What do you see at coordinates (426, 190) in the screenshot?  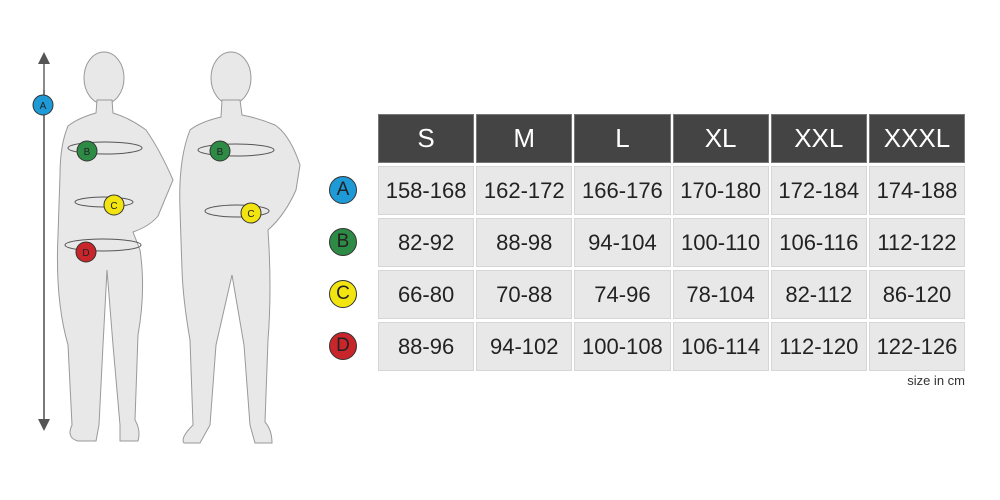 I see `table-cell: 158-168` at bounding box center [426, 190].